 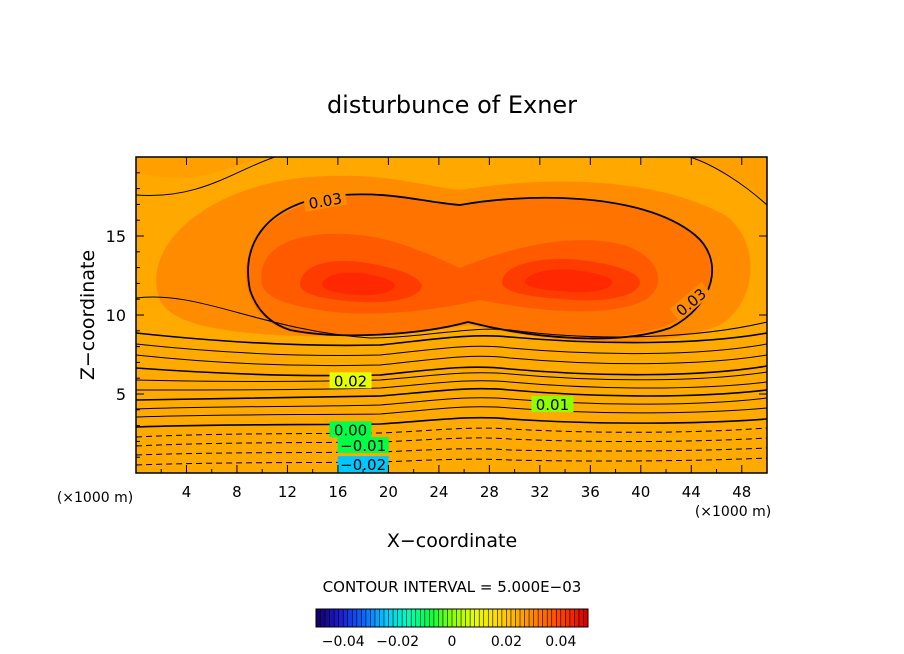 I want to click on core-right-inner, so click(x=568, y=281).